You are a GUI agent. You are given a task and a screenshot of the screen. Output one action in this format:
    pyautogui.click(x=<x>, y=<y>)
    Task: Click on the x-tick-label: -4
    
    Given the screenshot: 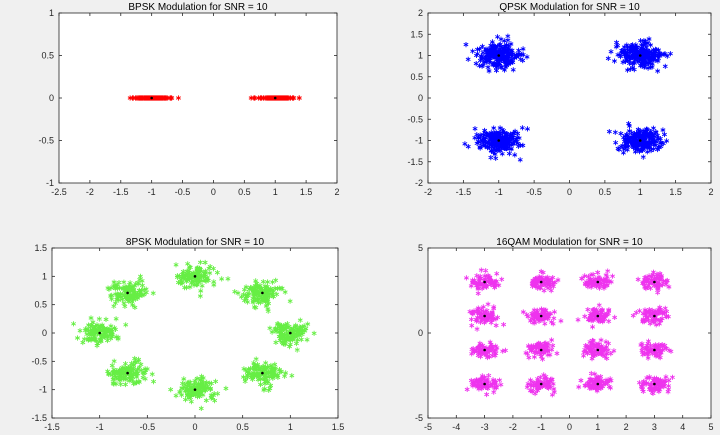 What is the action you would take?
    pyautogui.click(x=456, y=426)
    